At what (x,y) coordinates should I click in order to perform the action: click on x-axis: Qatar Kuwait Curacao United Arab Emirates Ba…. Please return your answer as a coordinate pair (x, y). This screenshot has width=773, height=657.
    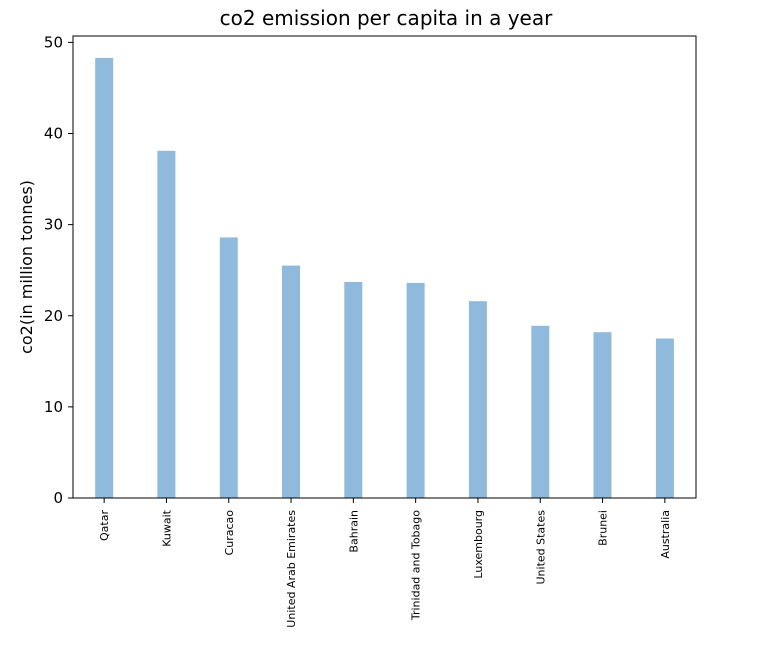
    Looking at the image, I should click on (385, 563).